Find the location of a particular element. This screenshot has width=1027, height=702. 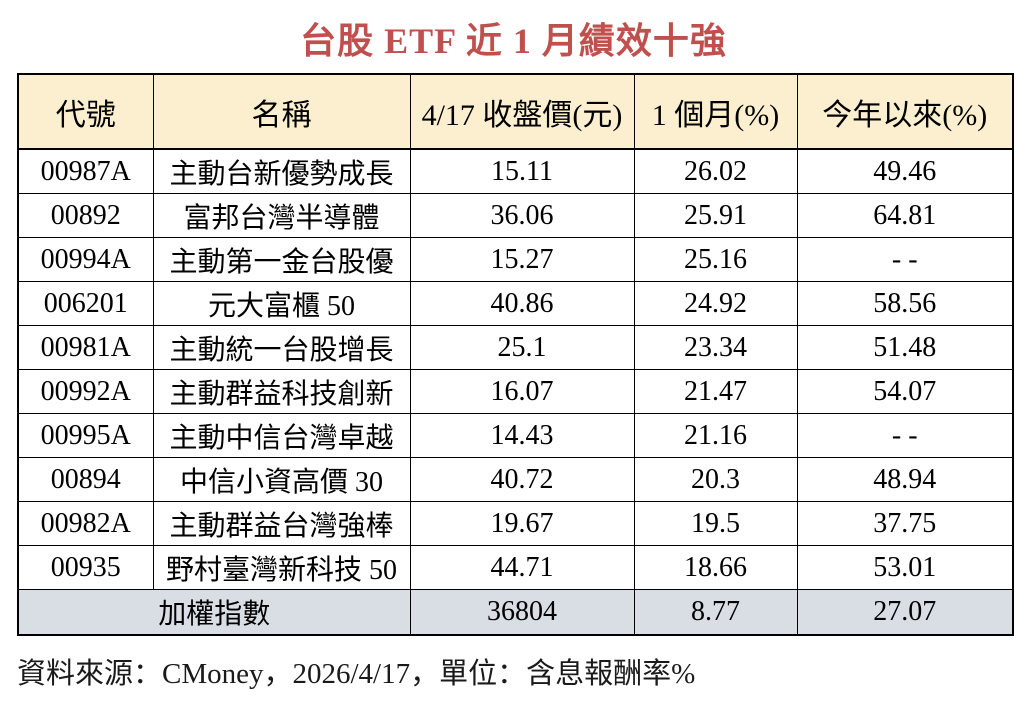

cell-ytd: 53.01 is located at coordinates (905, 567).